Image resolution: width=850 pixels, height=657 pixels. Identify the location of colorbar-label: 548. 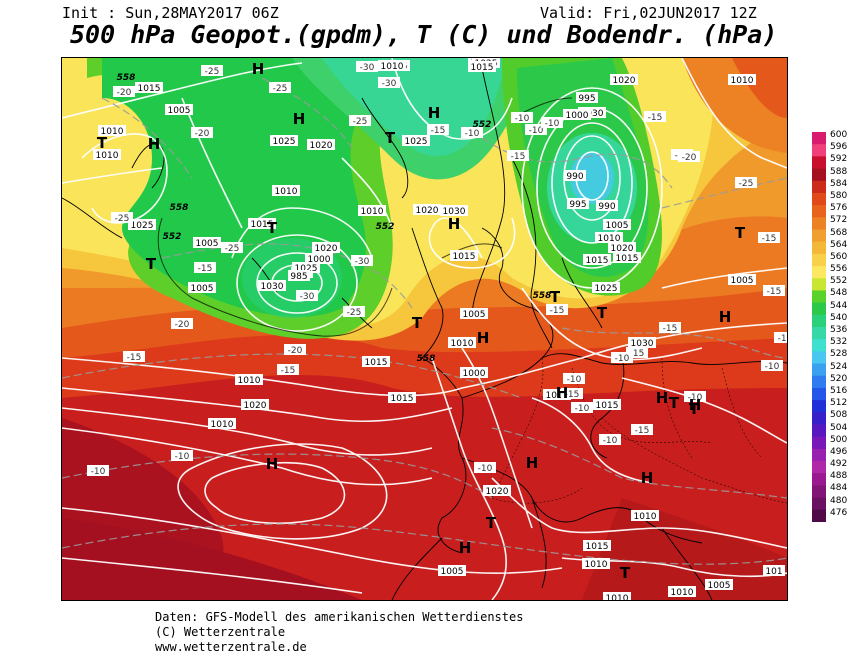
(839, 293).